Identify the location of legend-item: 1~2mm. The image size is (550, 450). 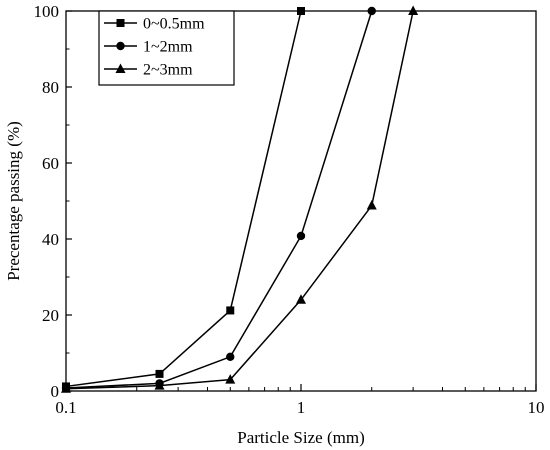
(148, 47).